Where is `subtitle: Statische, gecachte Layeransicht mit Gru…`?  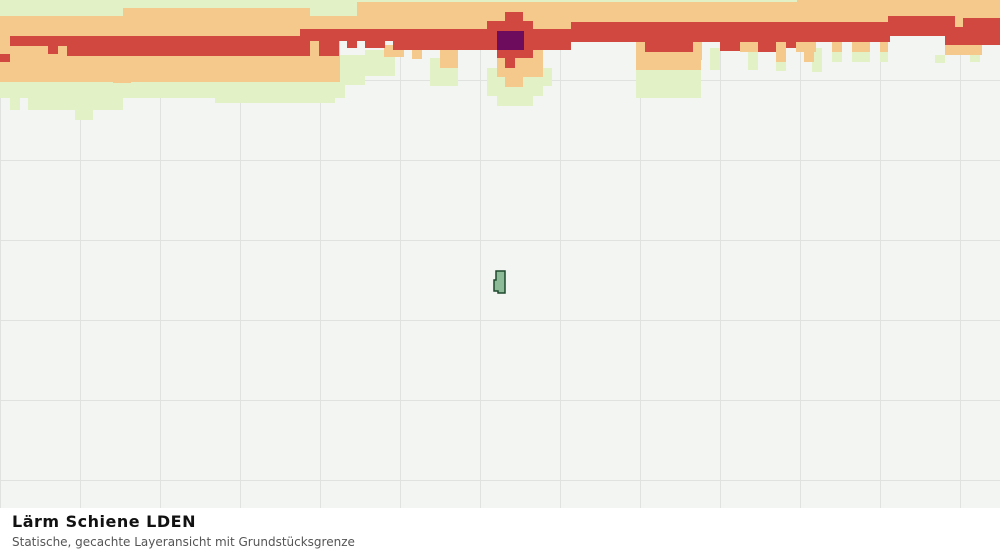 subtitle: Statische, gecachte Layeransicht mit Gru… is located at coordinates (183, 542).